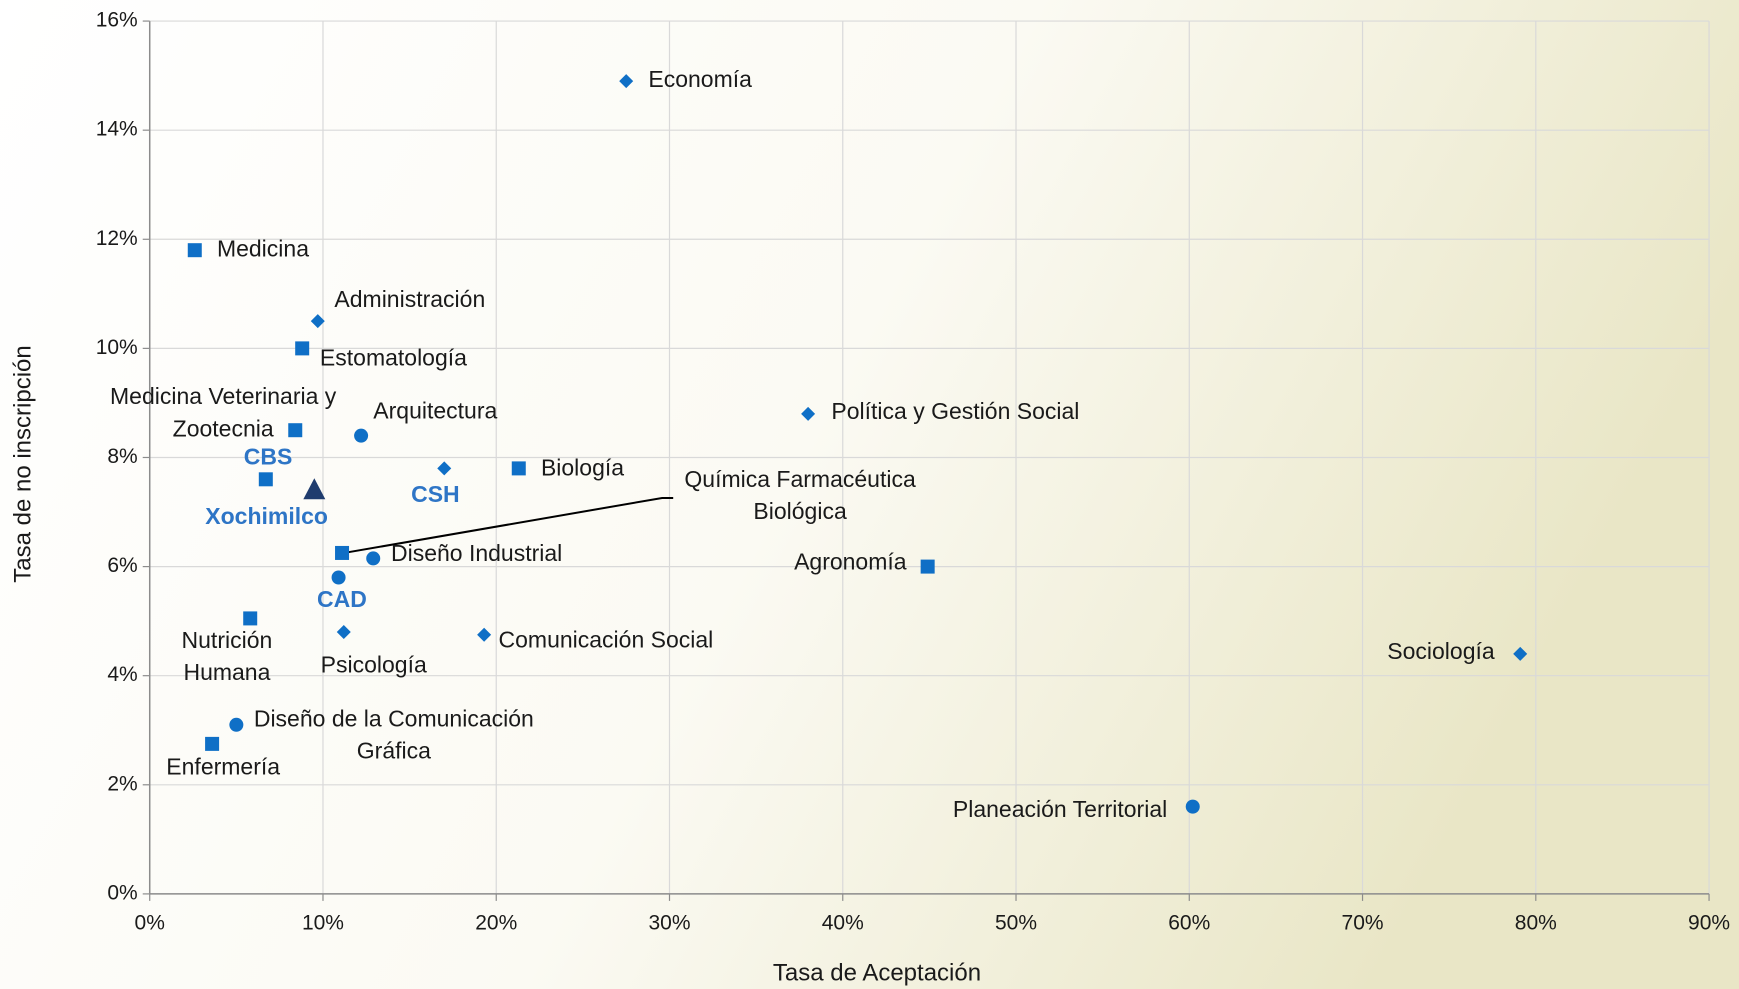 This screenshot has width=1739, height=989. What do you see at coordinates (850, 561) in the screenshot?
I see `point-label: Agronomía` at bounding box center [850, 561].